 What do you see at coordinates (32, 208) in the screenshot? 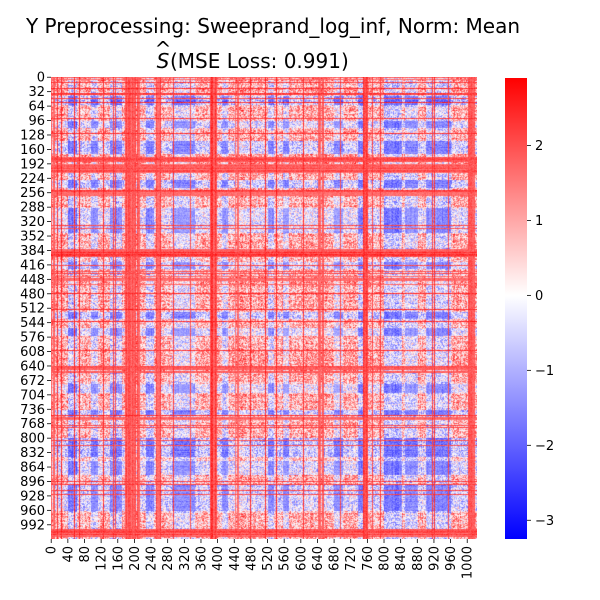
I see `y-tick-label: 288` at bounding box center [32, 208].